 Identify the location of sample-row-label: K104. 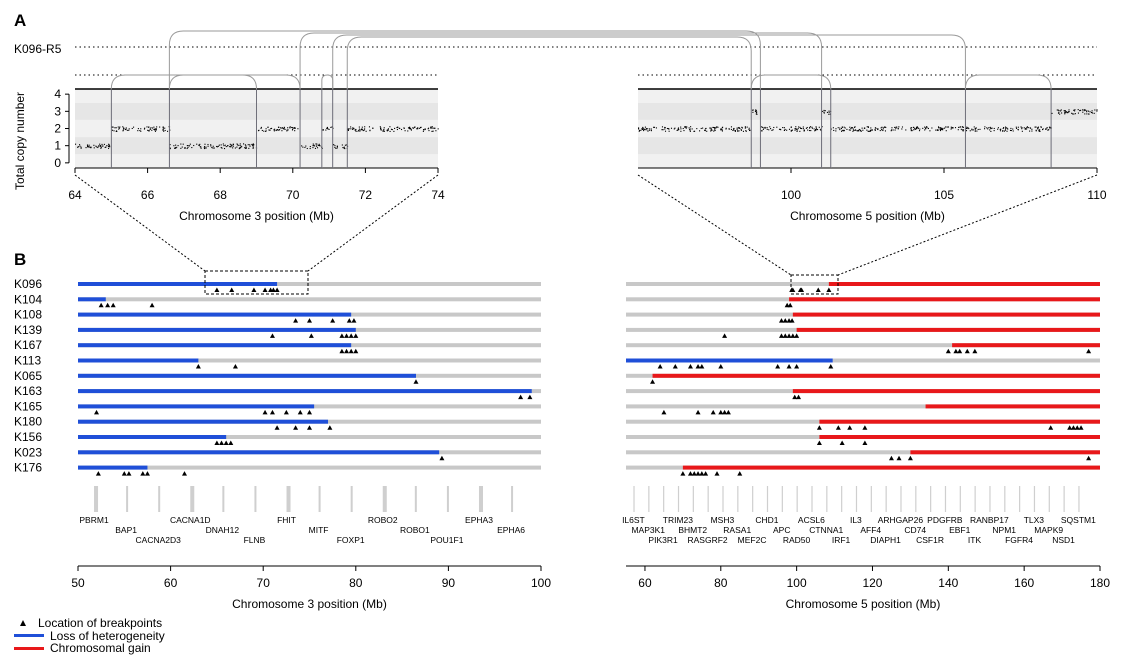
(28, 299).